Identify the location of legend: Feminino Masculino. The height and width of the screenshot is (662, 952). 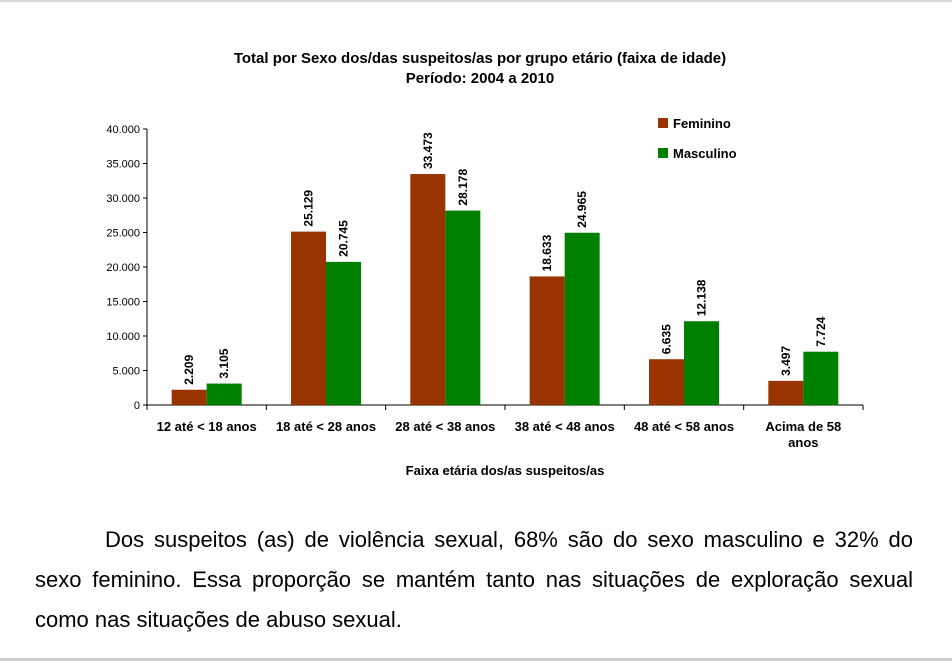
(697, 138).